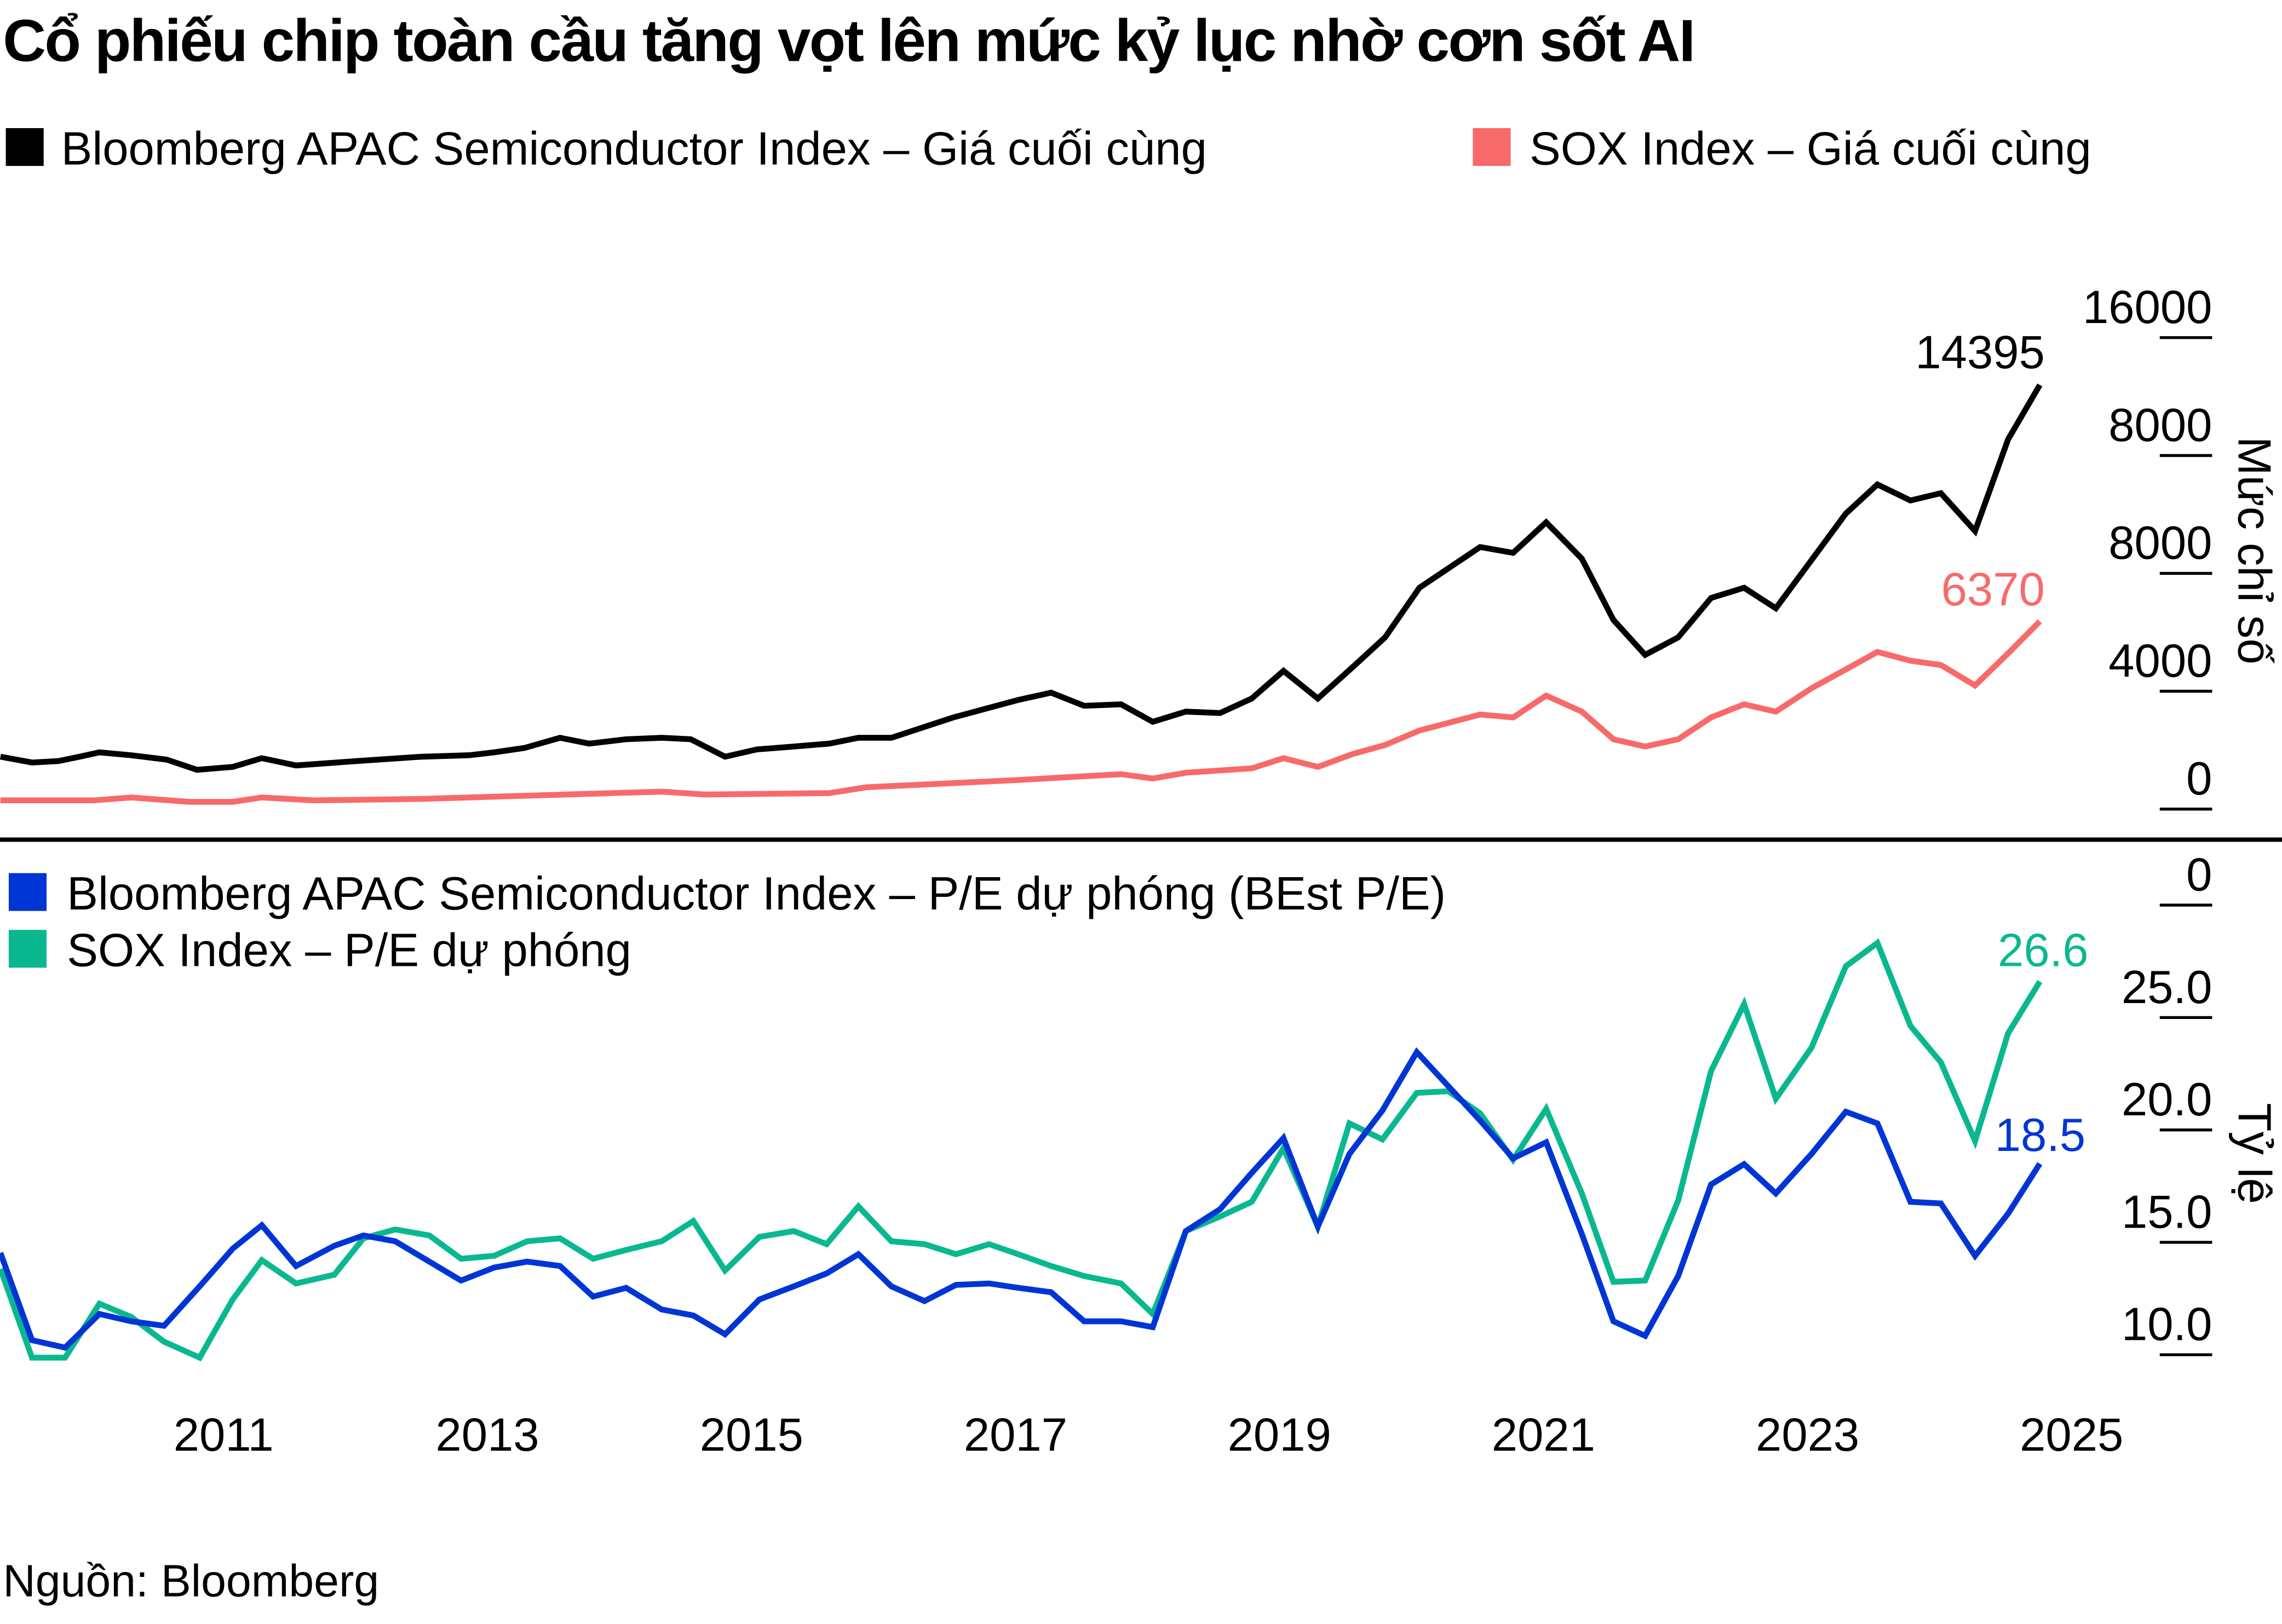  I want to click on y-tick-label: 10.0, so click(2167, 1325).